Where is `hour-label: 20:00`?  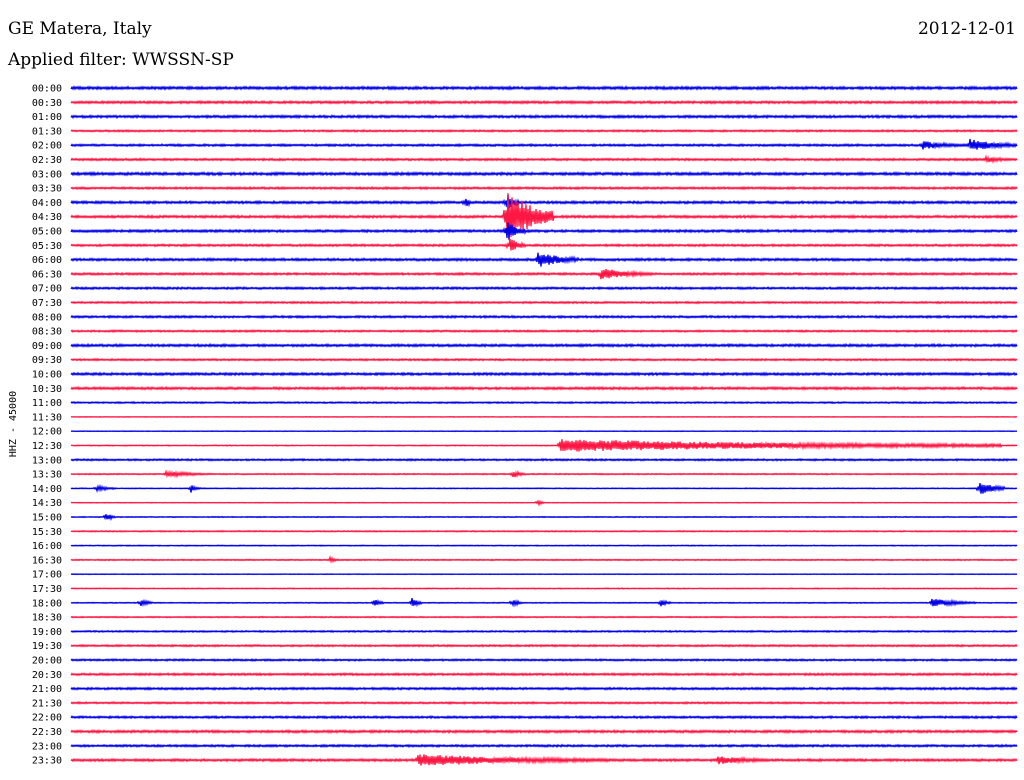 hour-label: 20:00 is located at coordinates (47, 661).